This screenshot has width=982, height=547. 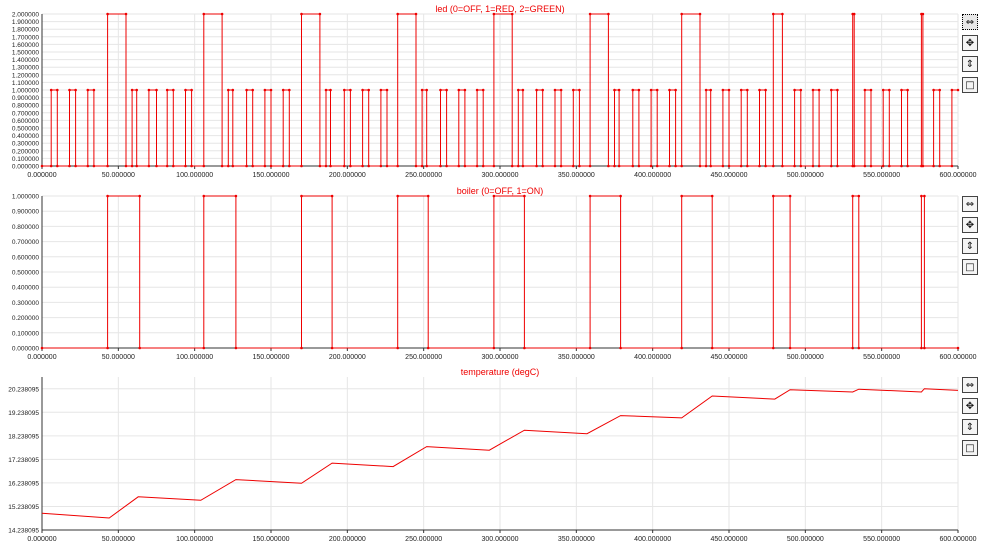 I want to click on y-tick-label: 1.200000, so click(x=25, y=75).